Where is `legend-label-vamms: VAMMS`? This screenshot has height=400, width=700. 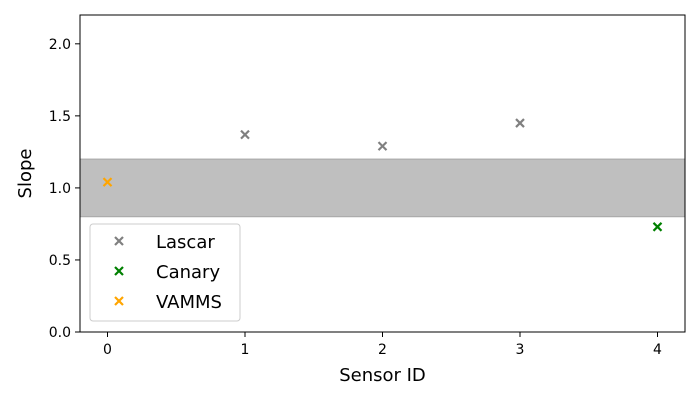
legend-label-vamms: VAMMS is located at coordinates (189, 302).